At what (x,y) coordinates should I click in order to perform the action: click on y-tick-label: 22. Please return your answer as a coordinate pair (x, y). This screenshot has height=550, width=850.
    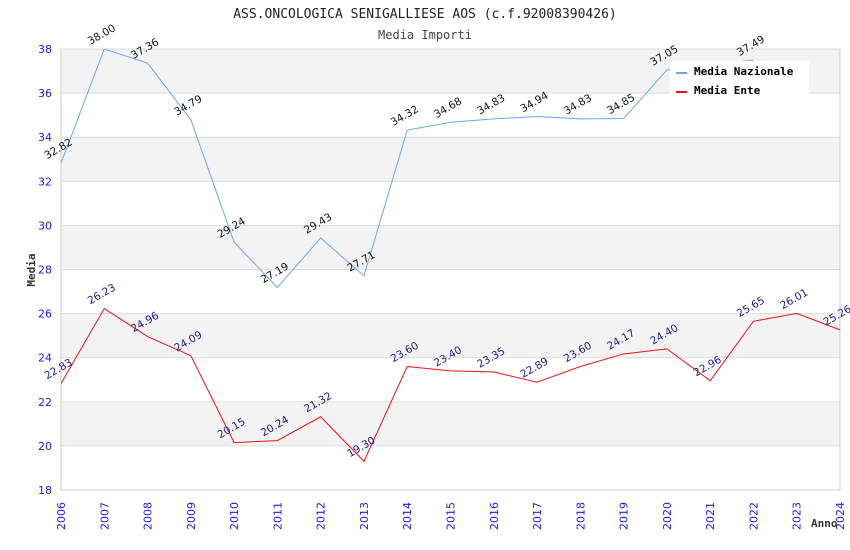
    Looking at the image, I should click on (45, 402).